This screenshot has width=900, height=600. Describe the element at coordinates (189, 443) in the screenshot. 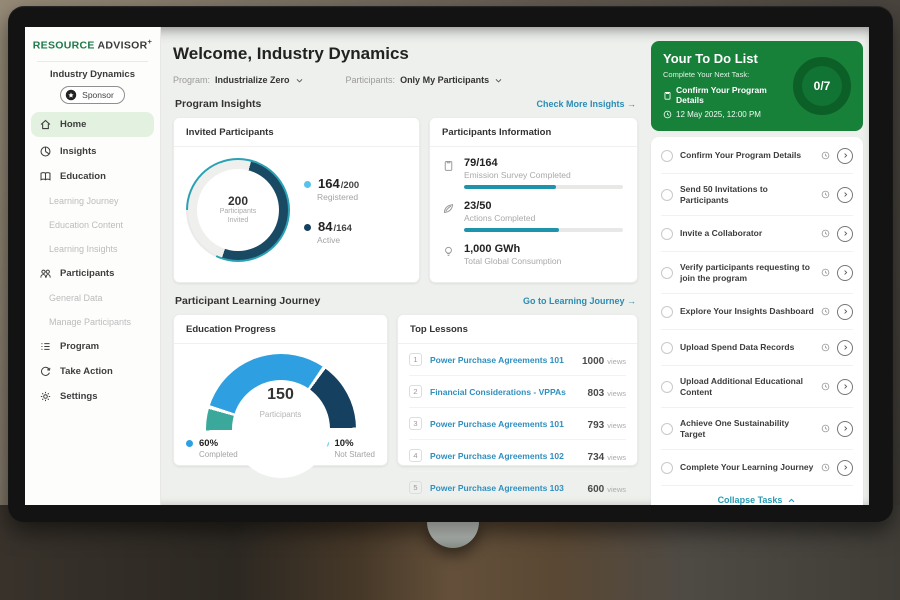

I see `legend-dot` at that location.